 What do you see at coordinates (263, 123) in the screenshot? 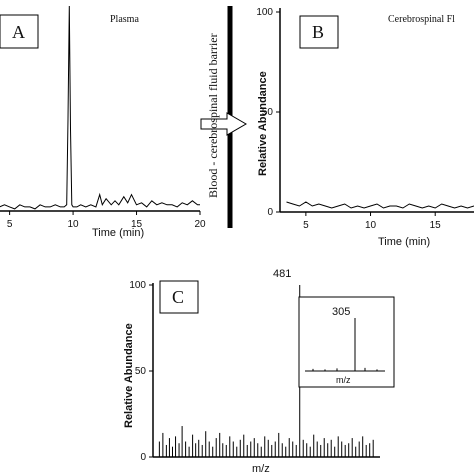
I see `panel-b-y-axis-label: Relative Abundance` at bounding box center [263, 123].